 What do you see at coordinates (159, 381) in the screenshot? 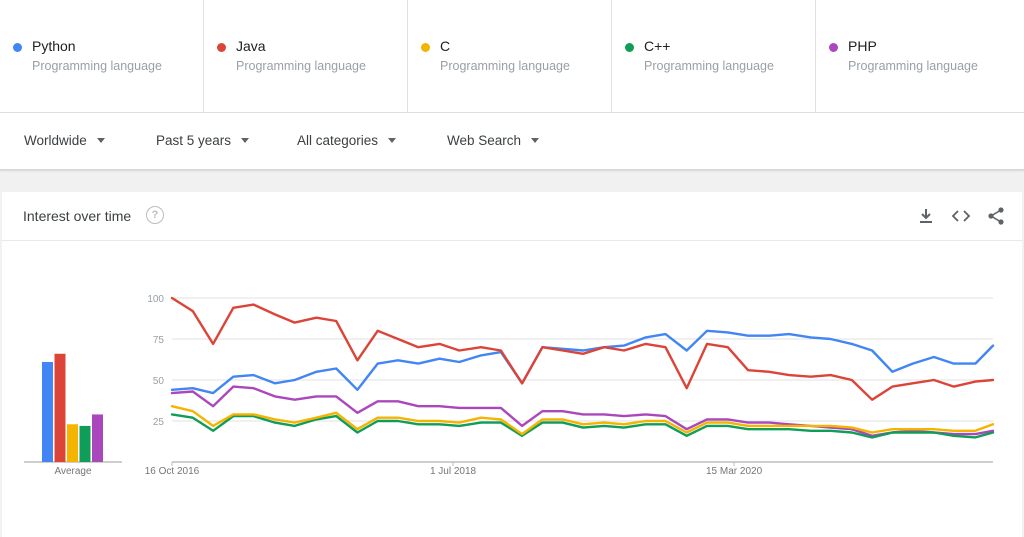
I see `y-tick-label: 50` at bounding box center [159, 381].